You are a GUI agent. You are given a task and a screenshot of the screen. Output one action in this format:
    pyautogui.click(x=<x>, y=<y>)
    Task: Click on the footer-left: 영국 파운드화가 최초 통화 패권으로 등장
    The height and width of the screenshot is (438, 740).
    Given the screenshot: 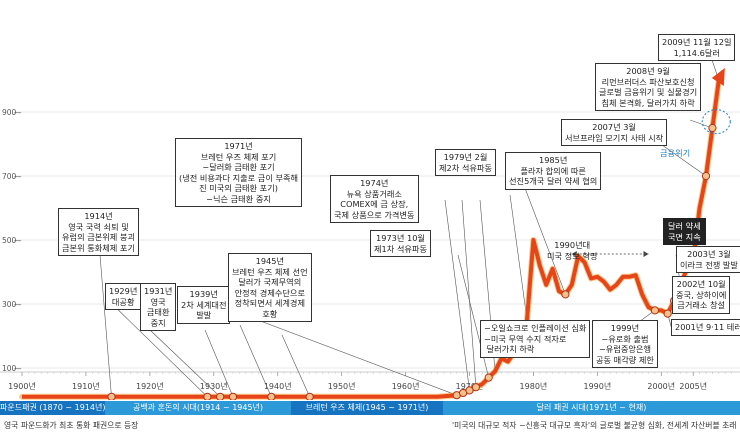 What is the action you would take?
    pyautogui.click(x=71, y=425)
    